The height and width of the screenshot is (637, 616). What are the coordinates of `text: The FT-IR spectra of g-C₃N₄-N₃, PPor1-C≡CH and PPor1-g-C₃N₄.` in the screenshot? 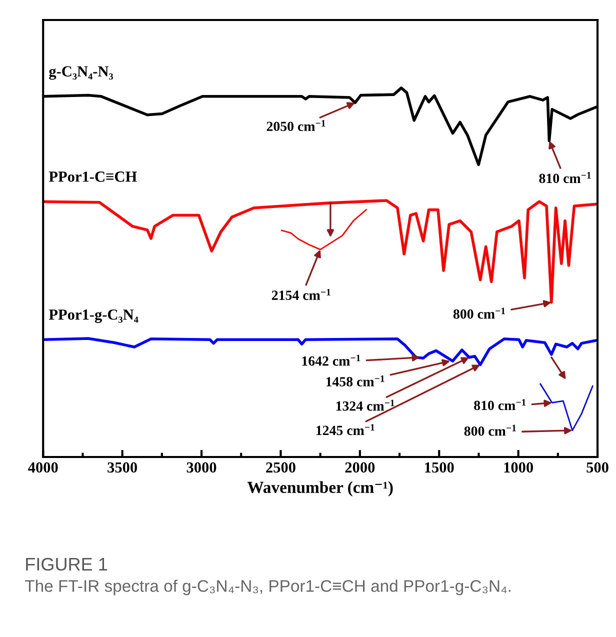 It's located at (267, 588).